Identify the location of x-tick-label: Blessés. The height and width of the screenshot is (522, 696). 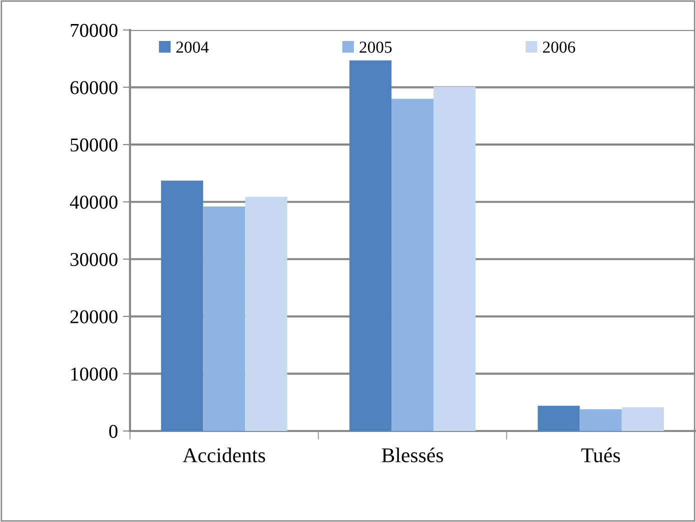
(412, 455).